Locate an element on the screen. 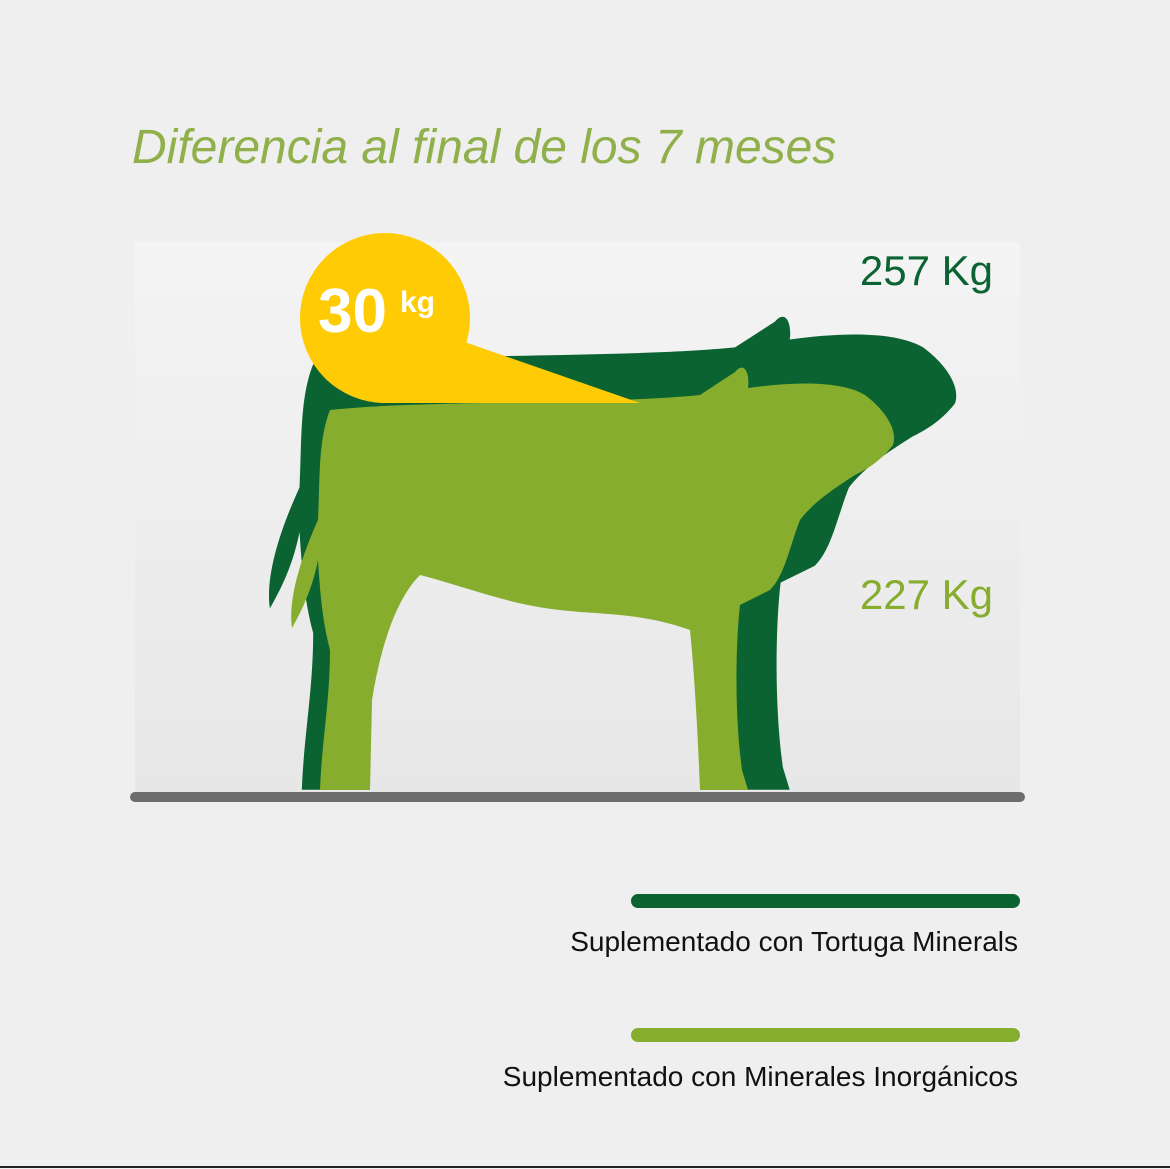 The image size is (1170, 1169). weight-label: 257 Kg is located at coordinates (926, 270).